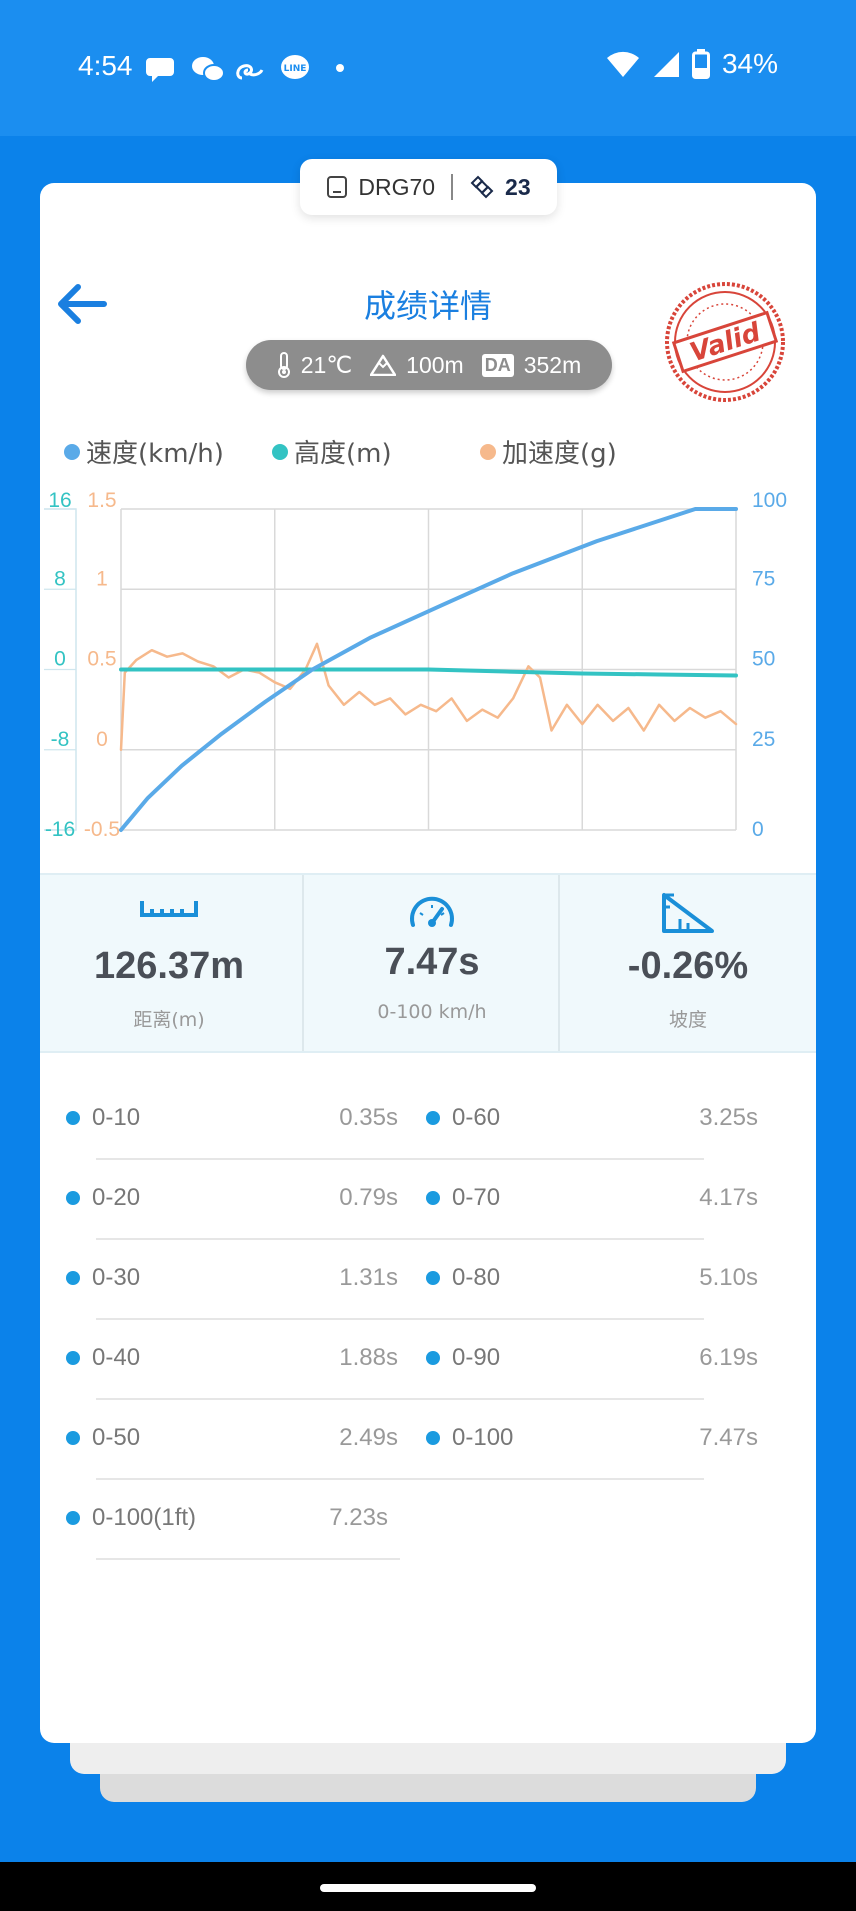 The image size is (856, 1911). I want to click on altitude-series-line, so click(428, 672).